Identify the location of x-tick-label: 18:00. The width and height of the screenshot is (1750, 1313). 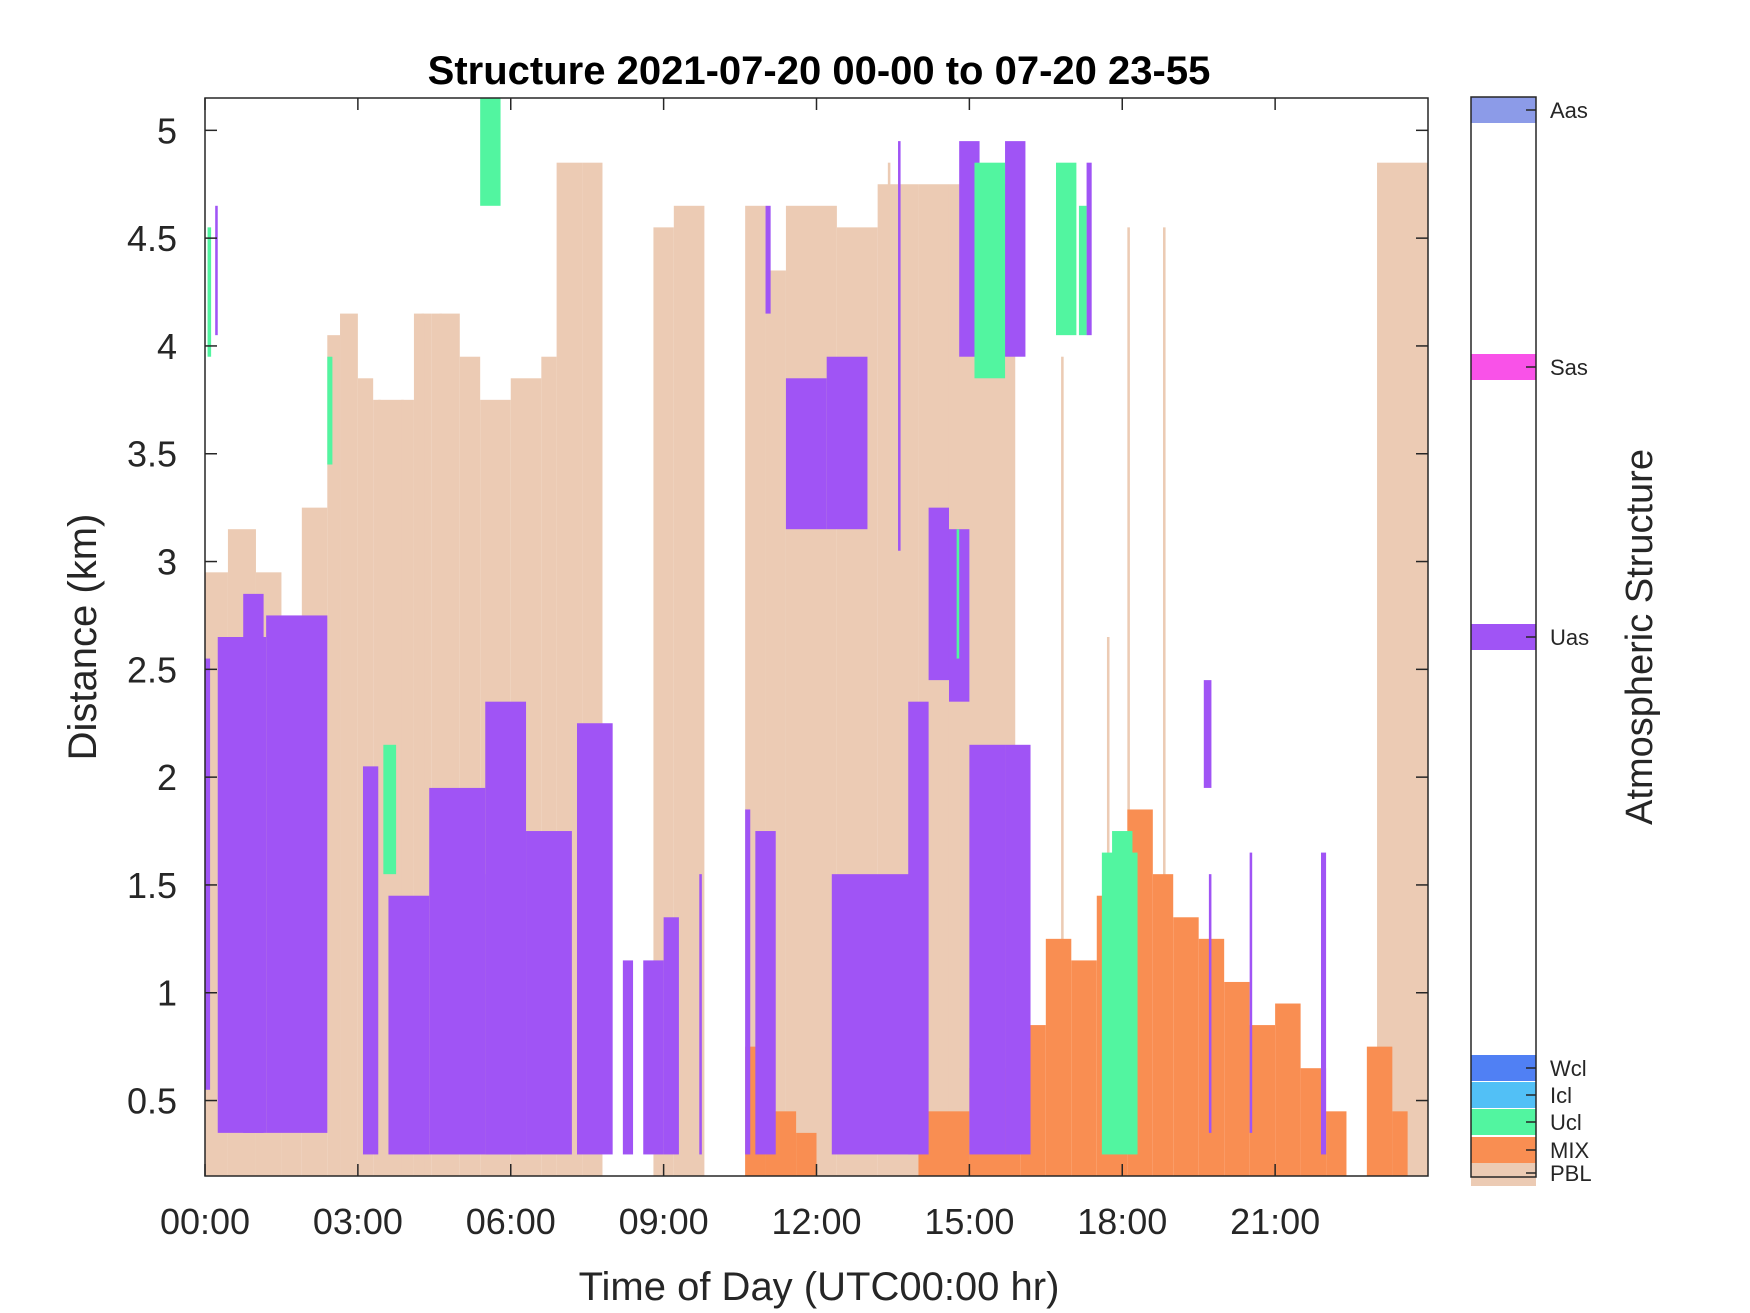
(1122, 1221).